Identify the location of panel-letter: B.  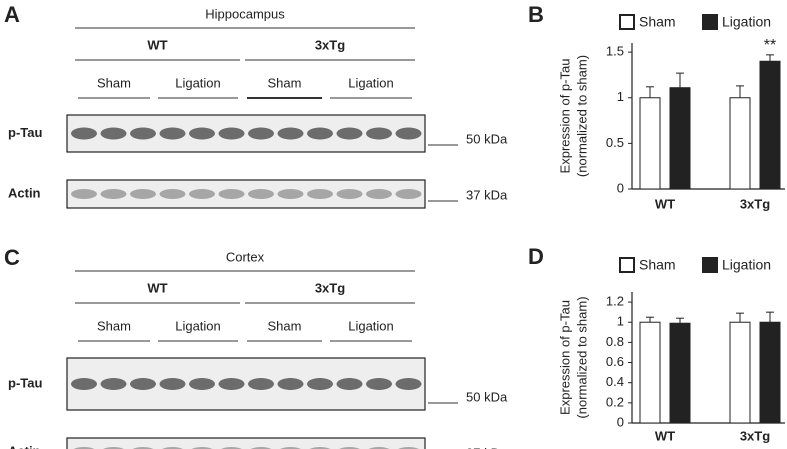
(536, 14).